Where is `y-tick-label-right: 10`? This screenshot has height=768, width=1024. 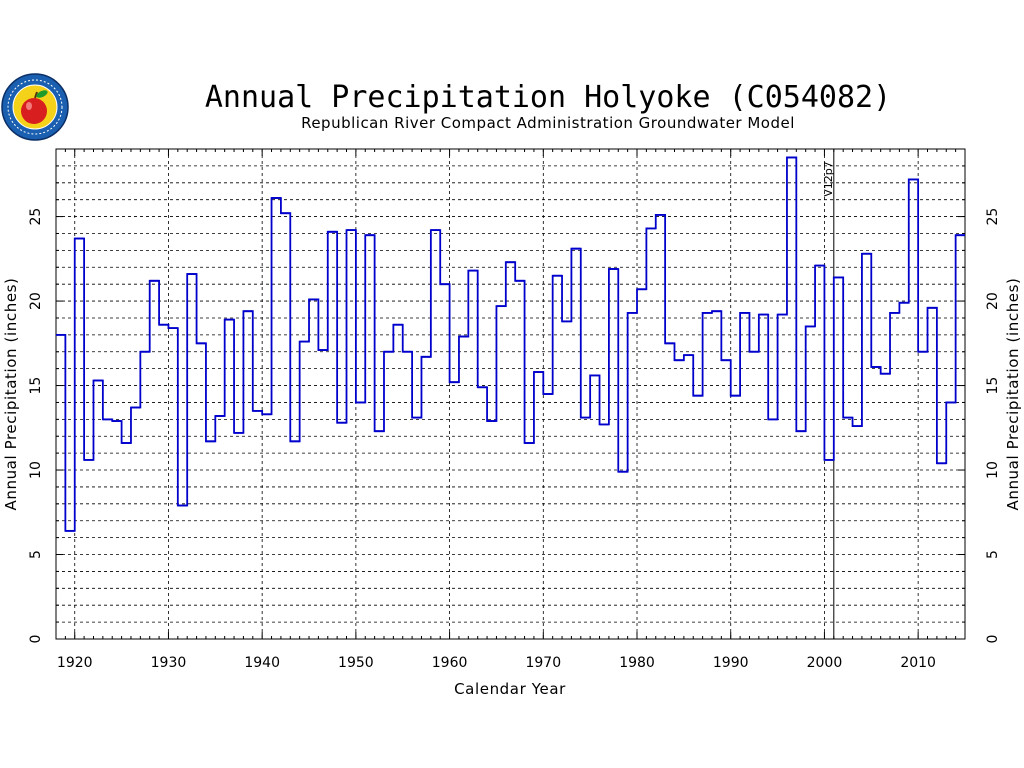
y-tick-label-right: 10 is located at coordinates (993, 470).